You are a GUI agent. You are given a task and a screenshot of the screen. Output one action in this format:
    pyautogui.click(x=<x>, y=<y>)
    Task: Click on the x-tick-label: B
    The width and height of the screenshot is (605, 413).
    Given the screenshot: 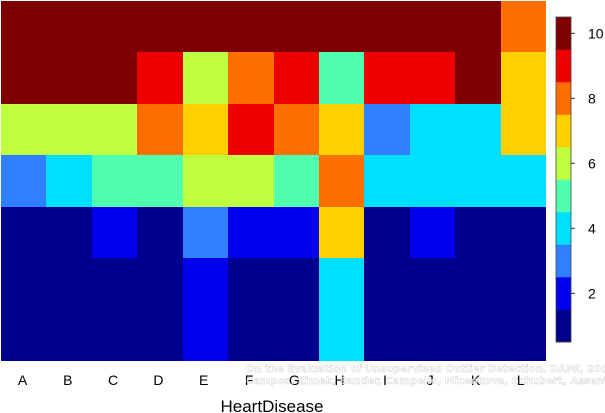 What is the action you would take?
    pyautogui.click(x=67, y=380)
    